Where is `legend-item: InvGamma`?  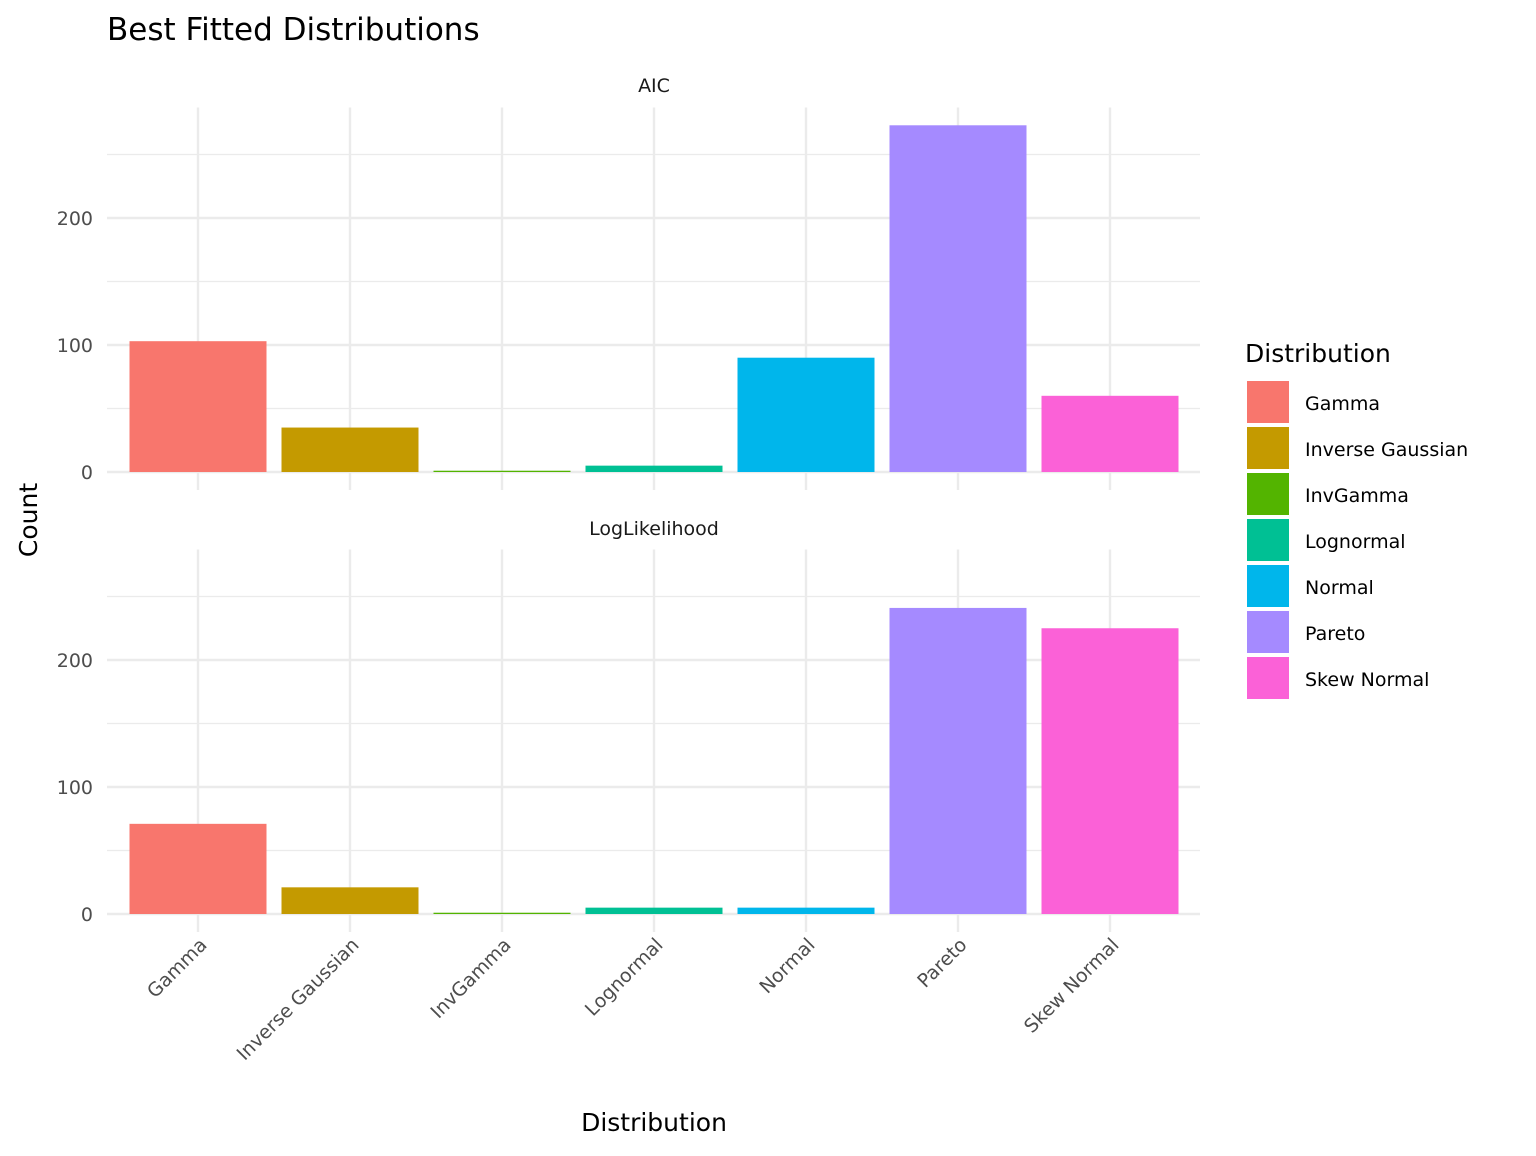 legend-item: InvGamma is located at coordinates (1328, 494).